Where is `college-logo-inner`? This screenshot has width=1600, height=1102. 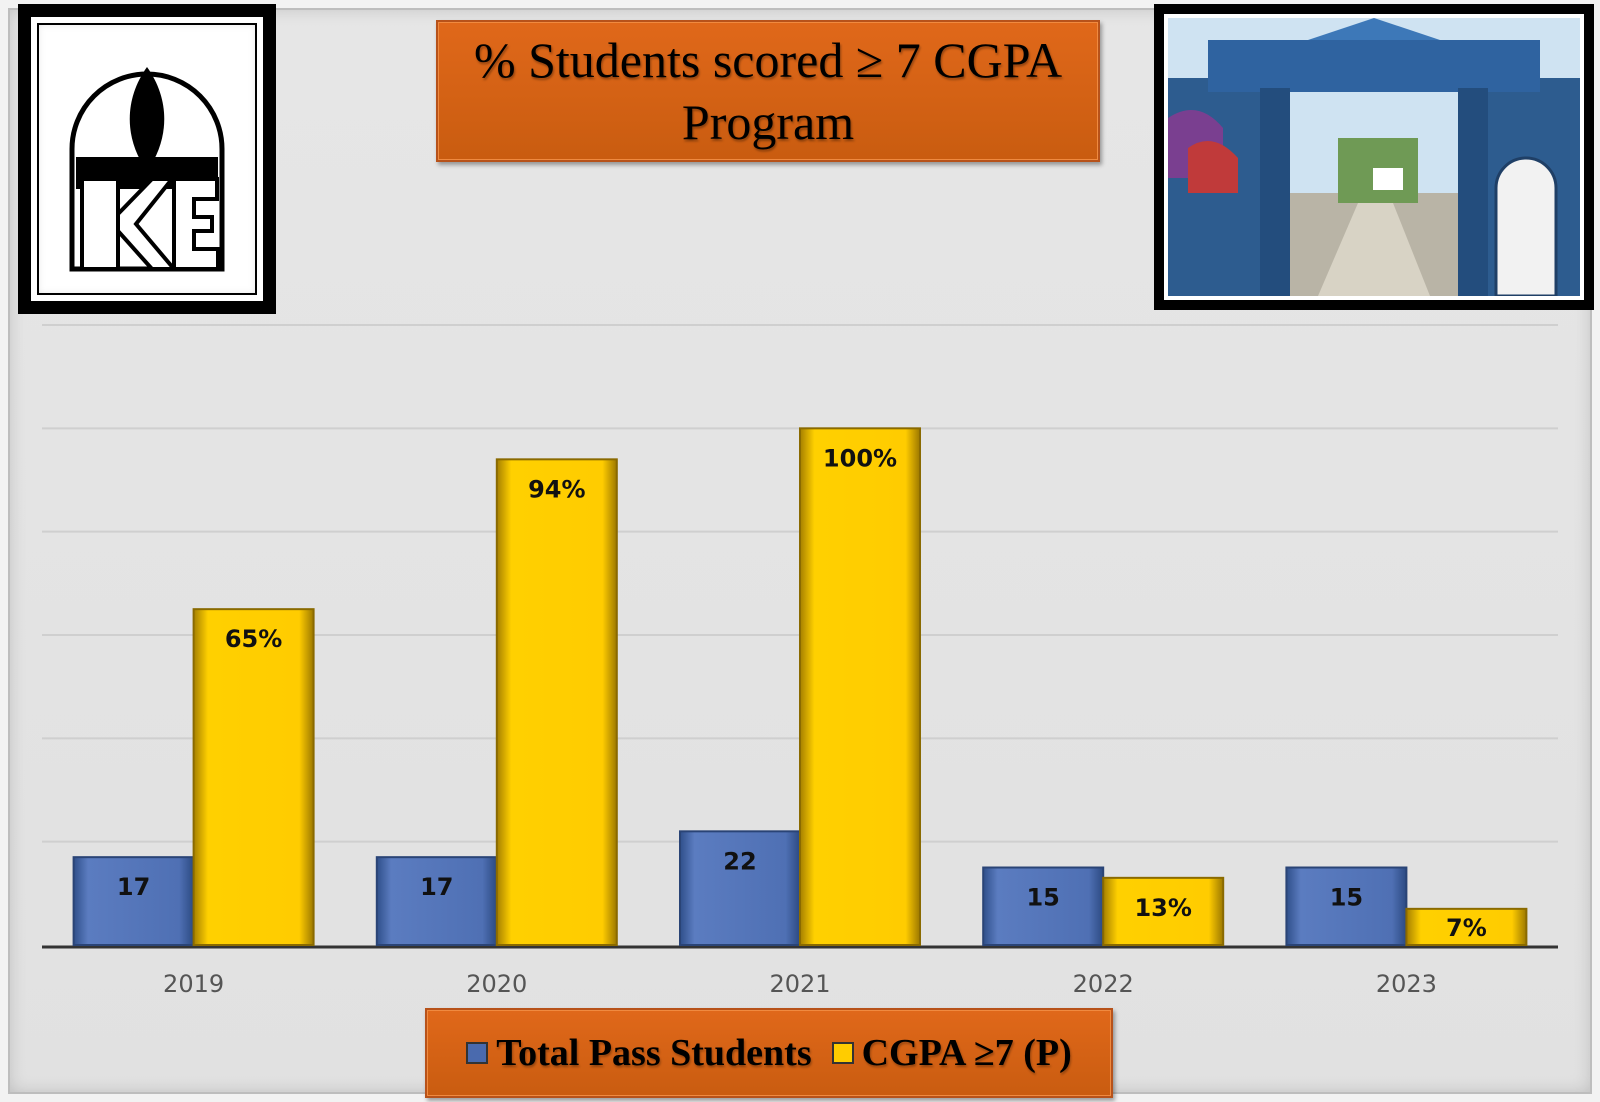 college-logo-inner is located at coordinates (147, 159).